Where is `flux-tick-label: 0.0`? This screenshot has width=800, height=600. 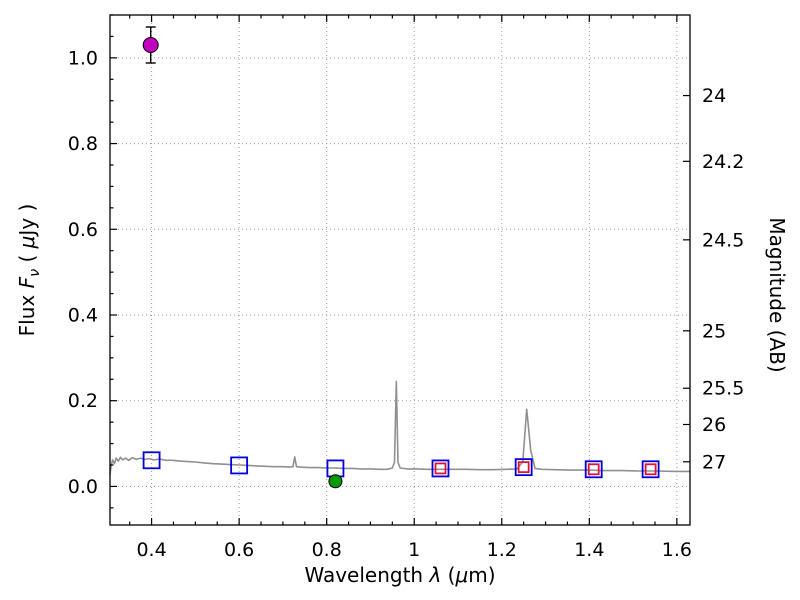 flux-tick-label: 0.0 is located at coordinates (83, 487).